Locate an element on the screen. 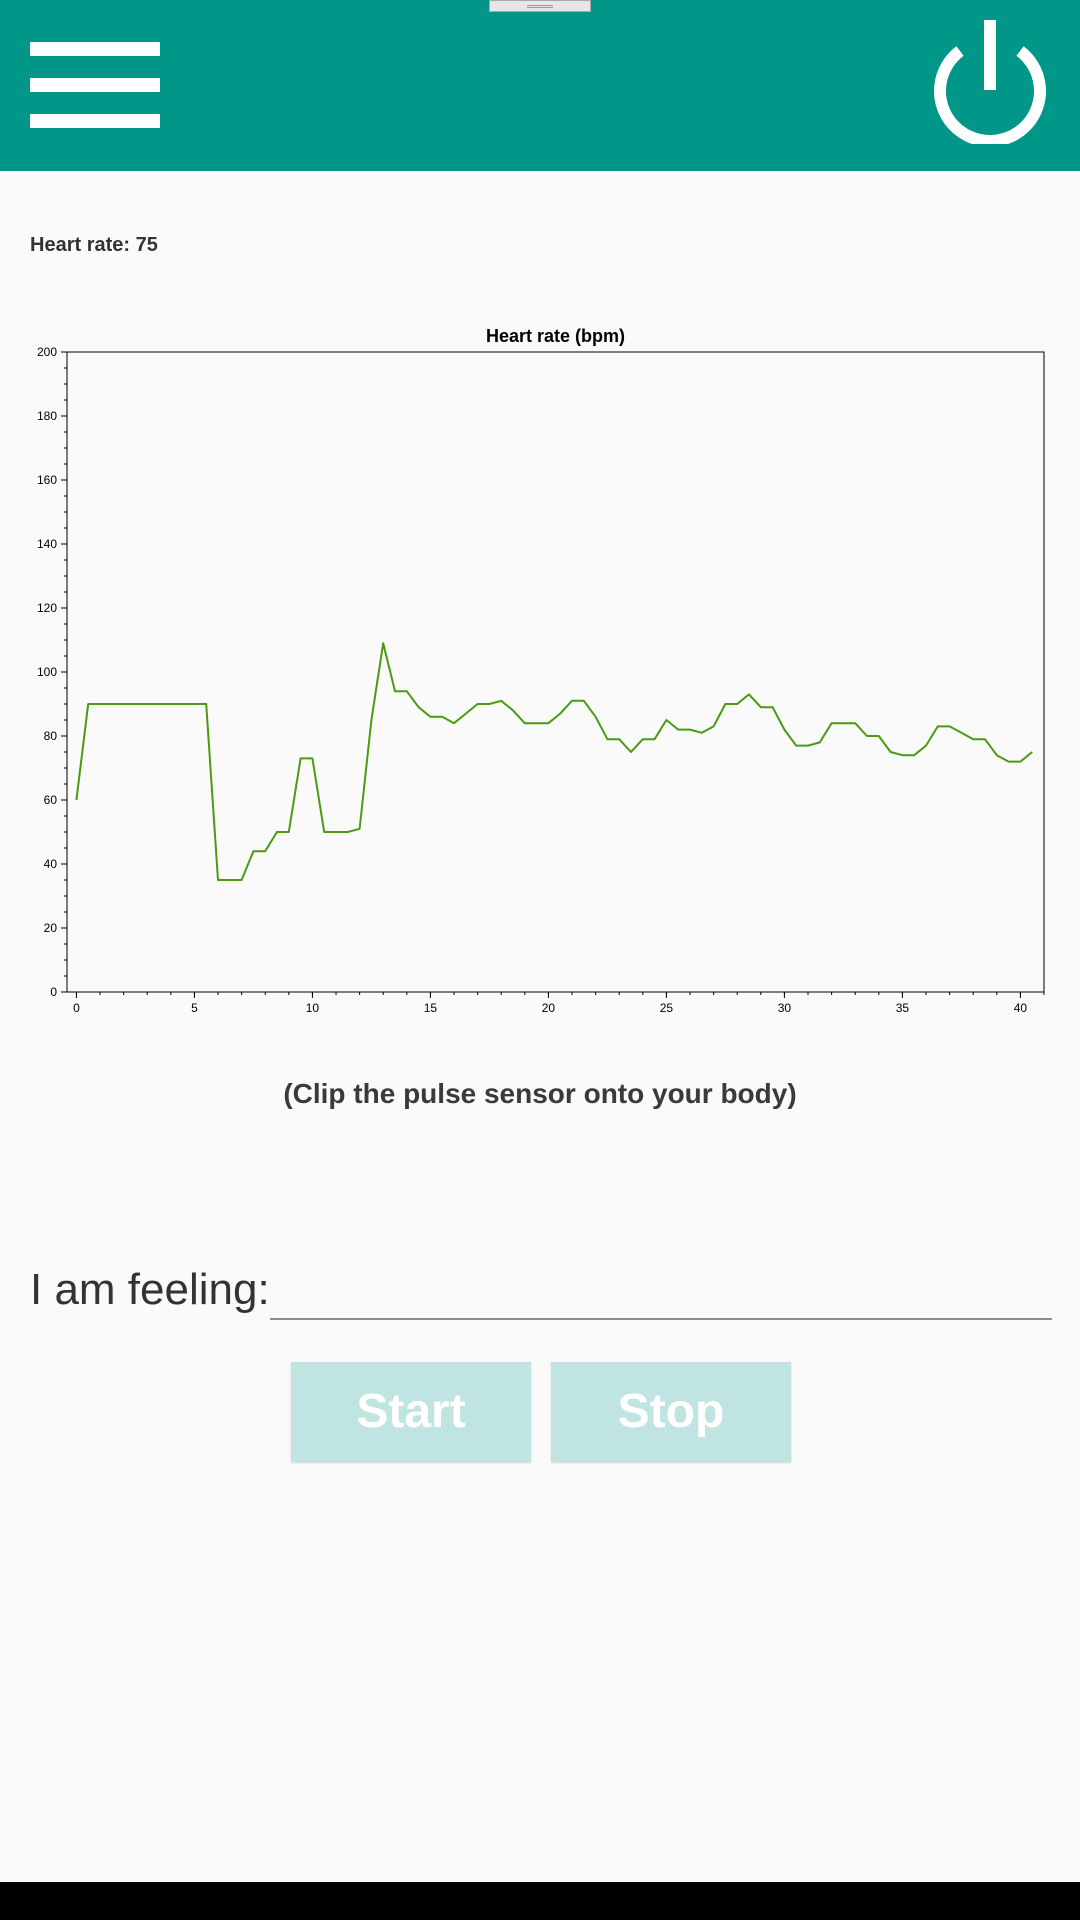 Image resolution: width=1080 pixels, height=1920 pixels. y-tick-label: 80 is located at coordinates (51, 736).